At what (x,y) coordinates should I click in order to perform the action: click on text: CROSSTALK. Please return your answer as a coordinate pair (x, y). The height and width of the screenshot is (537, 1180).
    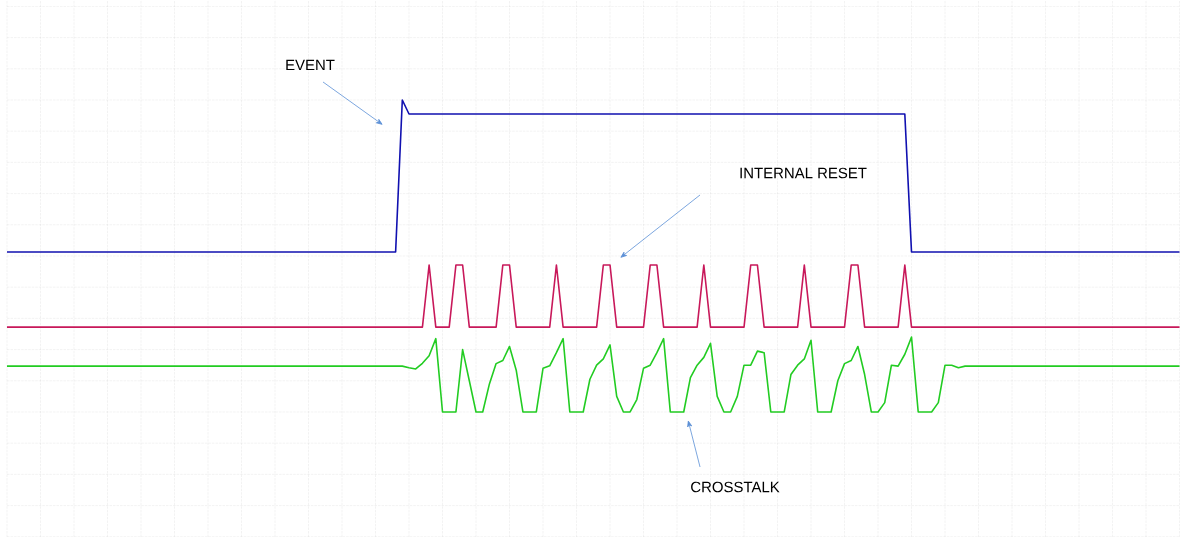
    Looking at the image, I should click on (735, 487).